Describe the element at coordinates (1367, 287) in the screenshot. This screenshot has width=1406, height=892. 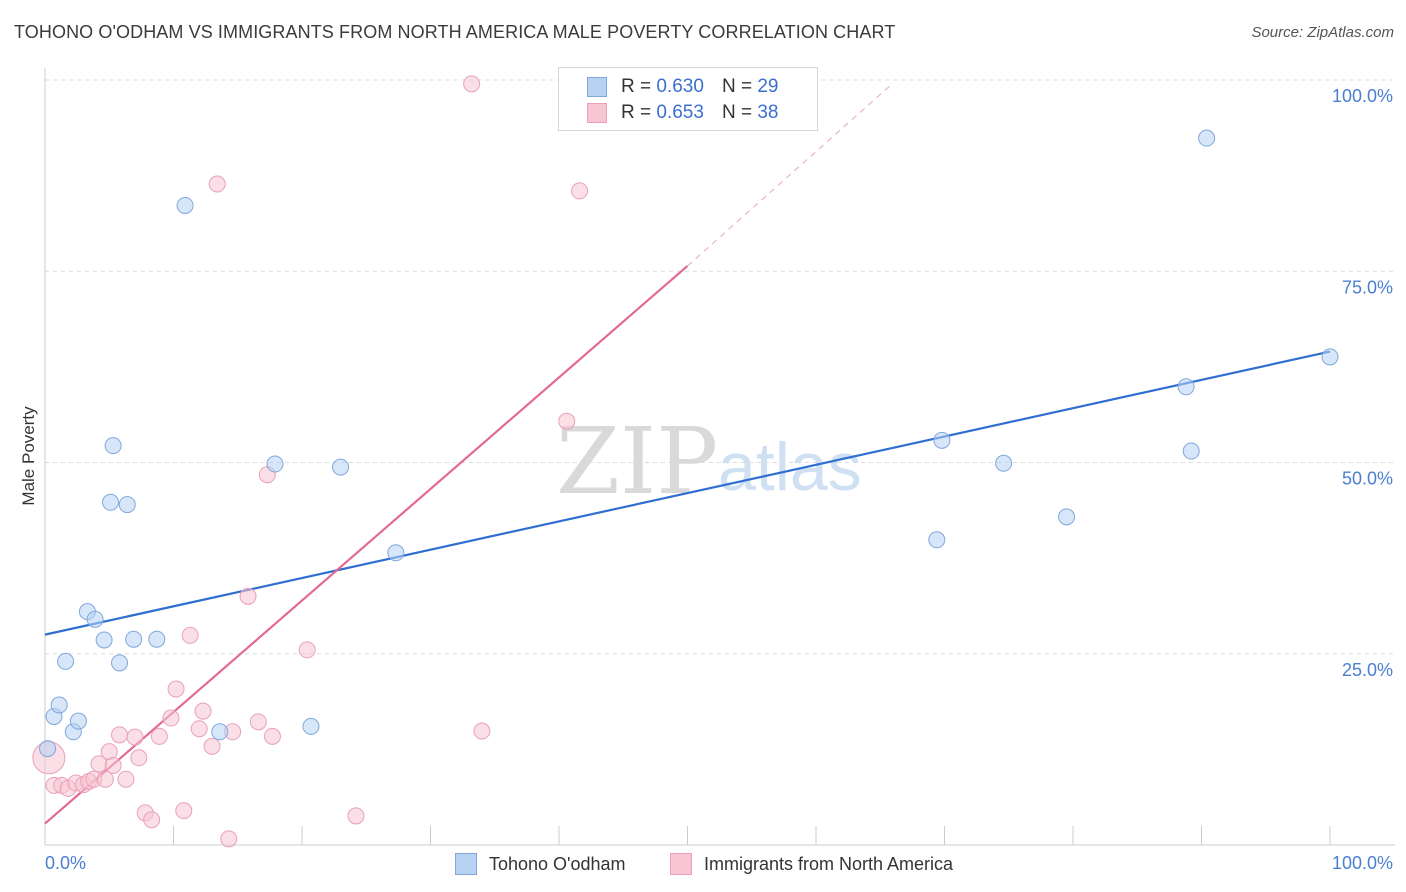
I see `y-tick-label: 75.0%` at that location.